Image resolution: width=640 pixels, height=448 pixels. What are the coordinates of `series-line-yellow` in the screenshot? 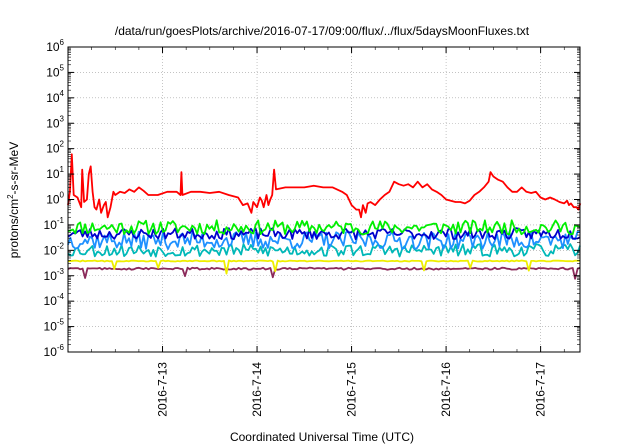 It's located at (324, 267).